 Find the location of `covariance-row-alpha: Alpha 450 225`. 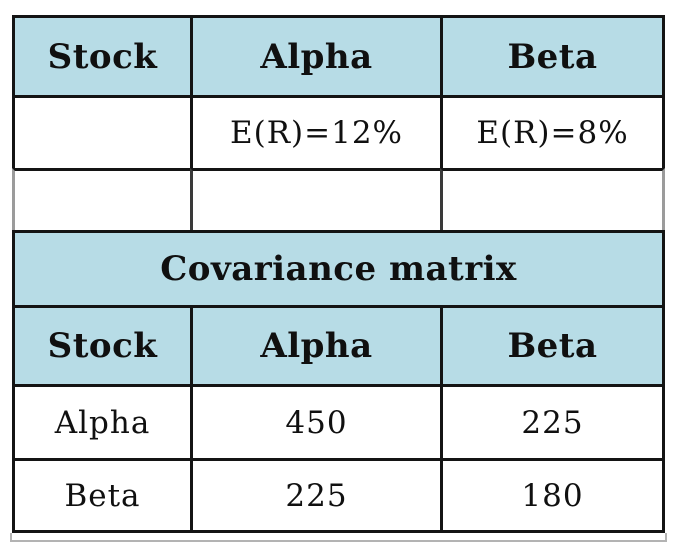

covariance-row-alpha: Alpha 450 225 is located at coordinates (338, 421).